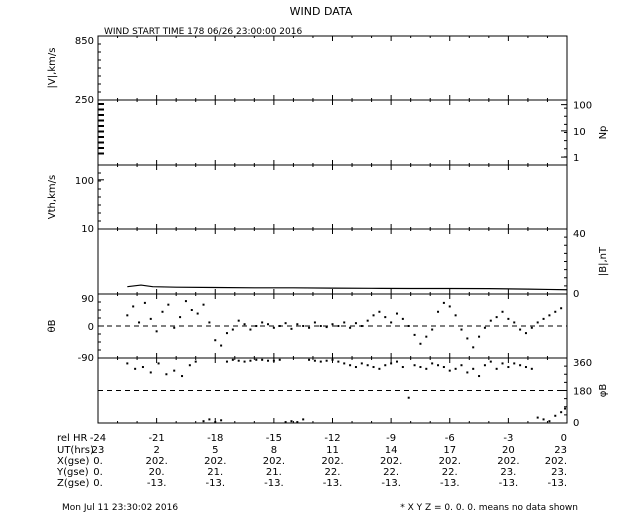  What do you see at coordinates (156, 450) in the screenshot?
I see `table-cell: 2` at bounding box center [156, 450].